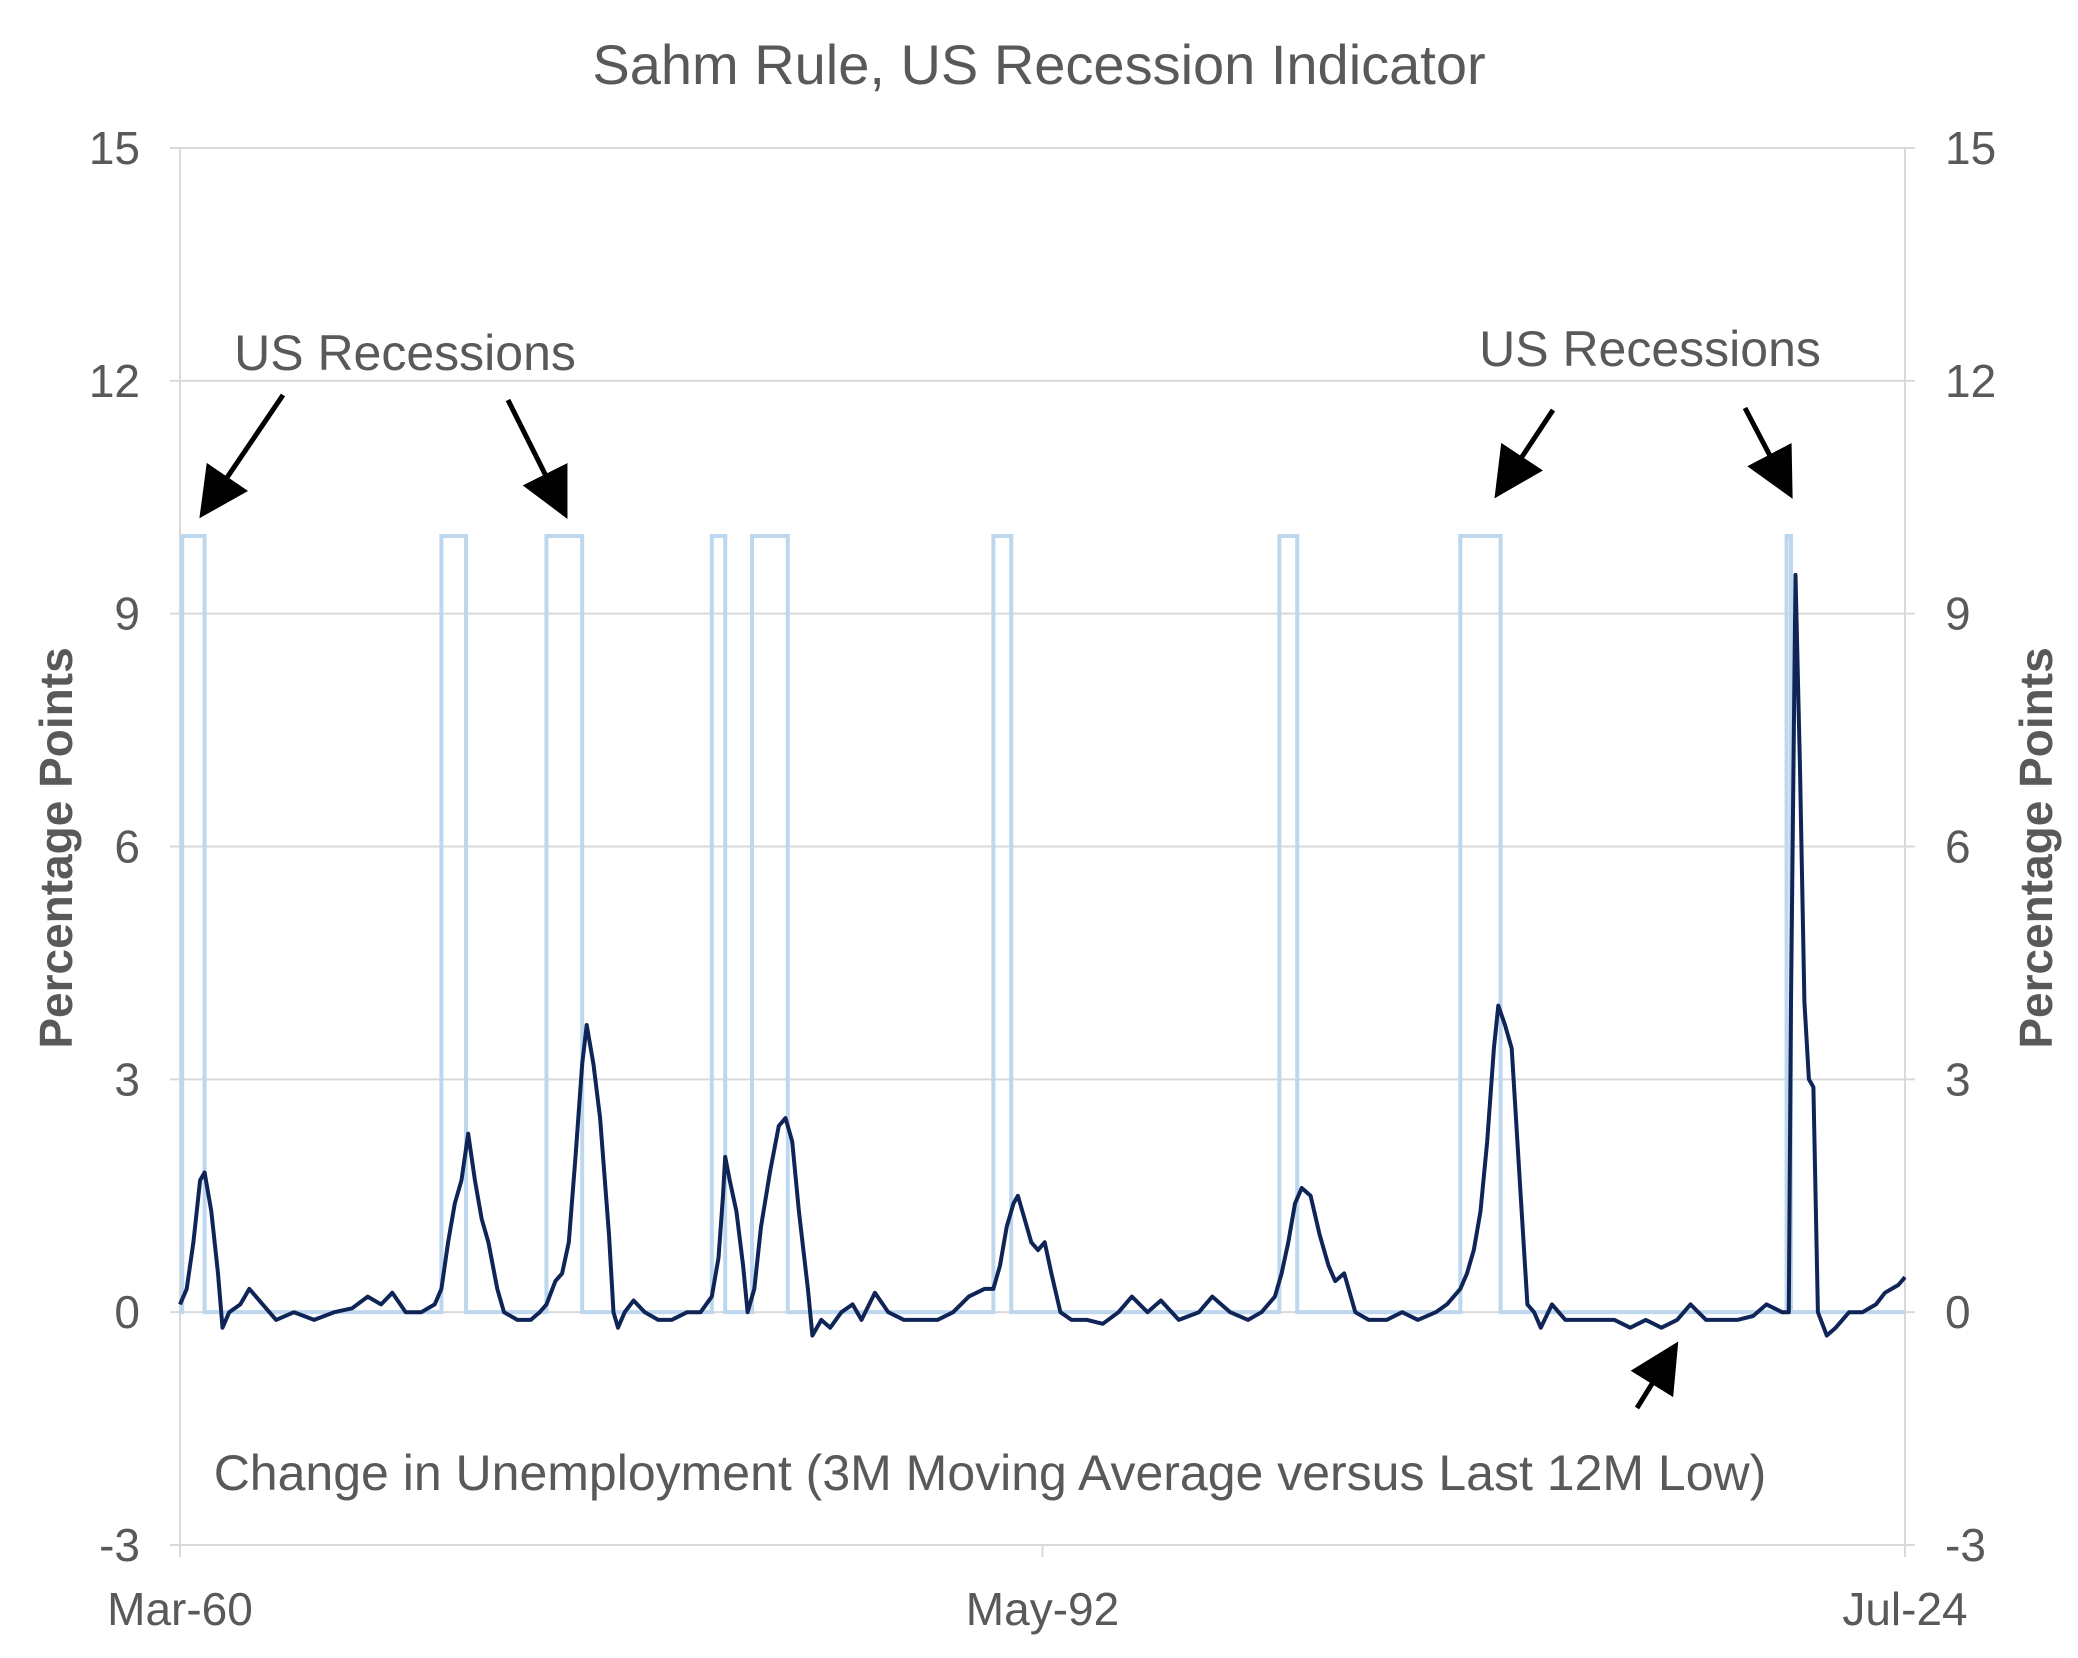 This screenshot has height=1658, width=2078. I want to click on x-tick-label: May-92, so click(1042, 1609).